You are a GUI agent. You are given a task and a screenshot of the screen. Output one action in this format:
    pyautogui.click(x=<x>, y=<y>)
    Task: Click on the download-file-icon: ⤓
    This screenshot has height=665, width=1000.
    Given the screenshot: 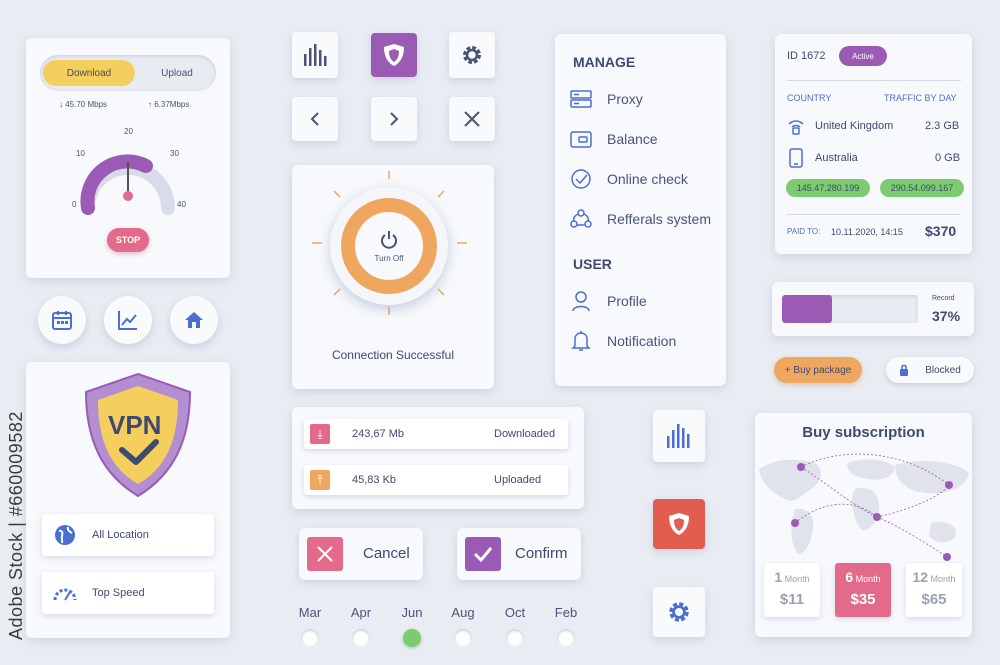 What is the action you would take?
    pyautogui.click(x=320, y=434)
    